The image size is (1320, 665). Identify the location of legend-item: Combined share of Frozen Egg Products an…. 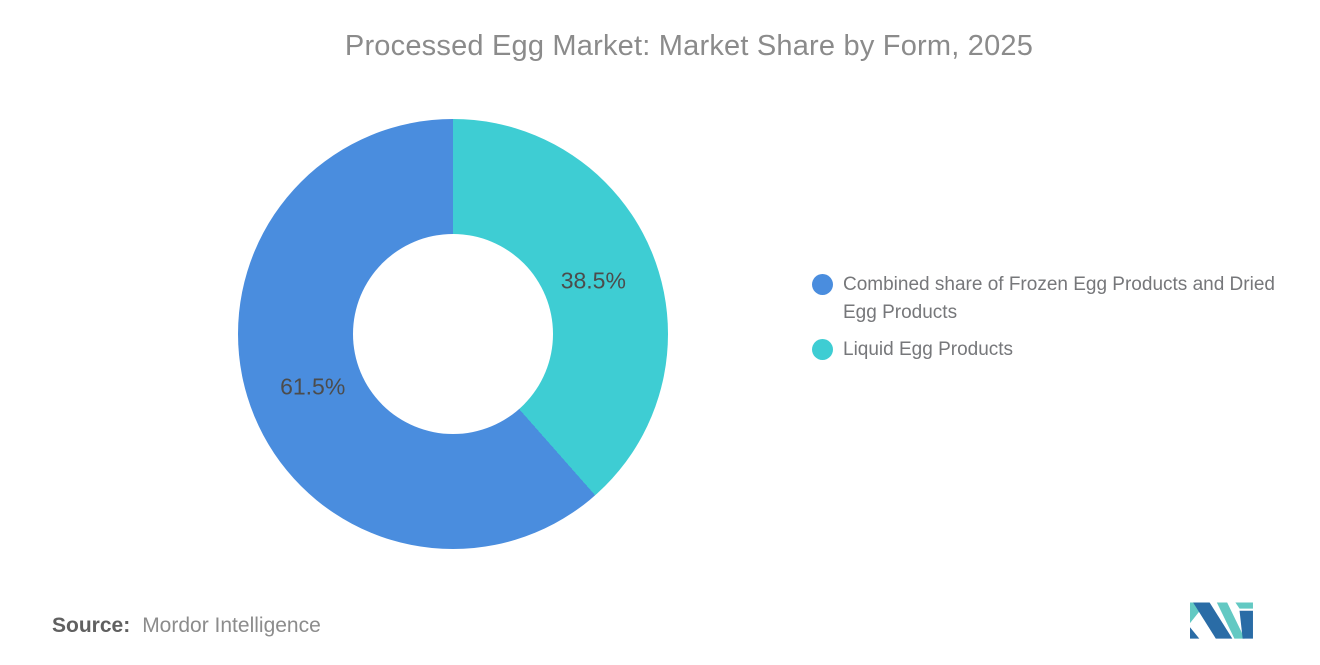
(1043, 299).